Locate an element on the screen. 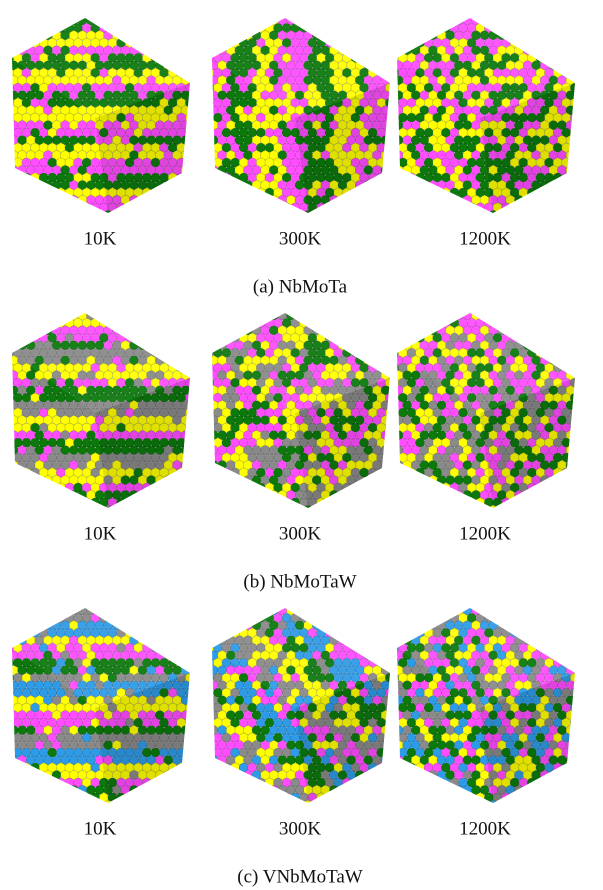  panel-caption: (a) NbMoTa is located at coordinates (300, 286).